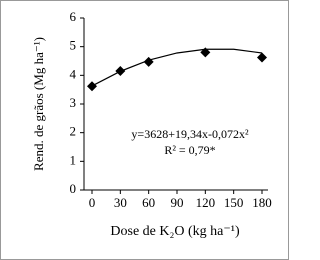 Image resolution: width=320 pixels, height=260 pixels. I want to click on y-tick-label: 4, so click(73, 73).